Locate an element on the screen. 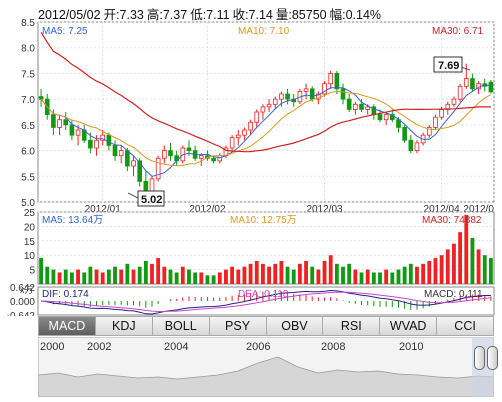 The width and height of the screenshot is (502, 402). volume-y-tick: 10 is located at coordinates (30, 256).